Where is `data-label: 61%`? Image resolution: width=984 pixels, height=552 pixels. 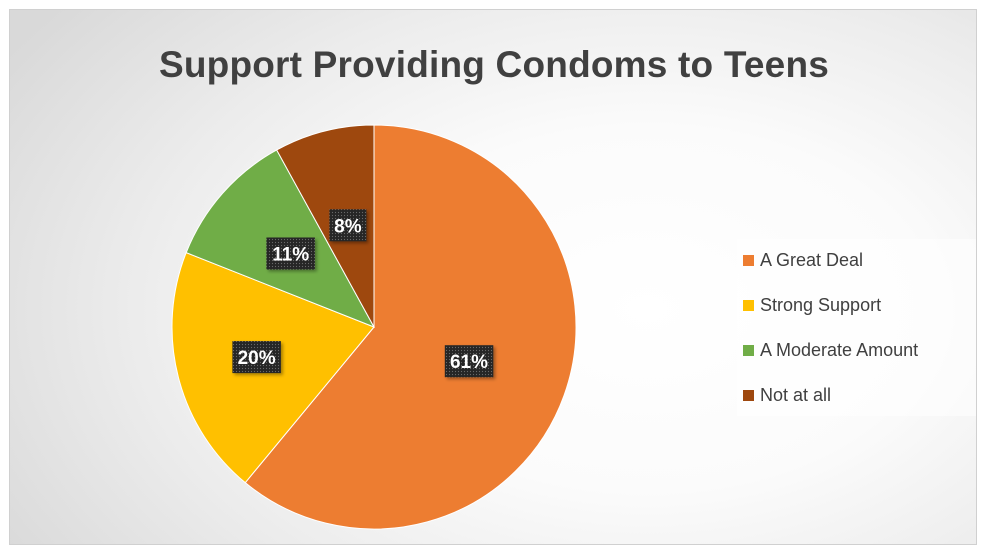 data-label: 61% is located at coordinates (469, 361).